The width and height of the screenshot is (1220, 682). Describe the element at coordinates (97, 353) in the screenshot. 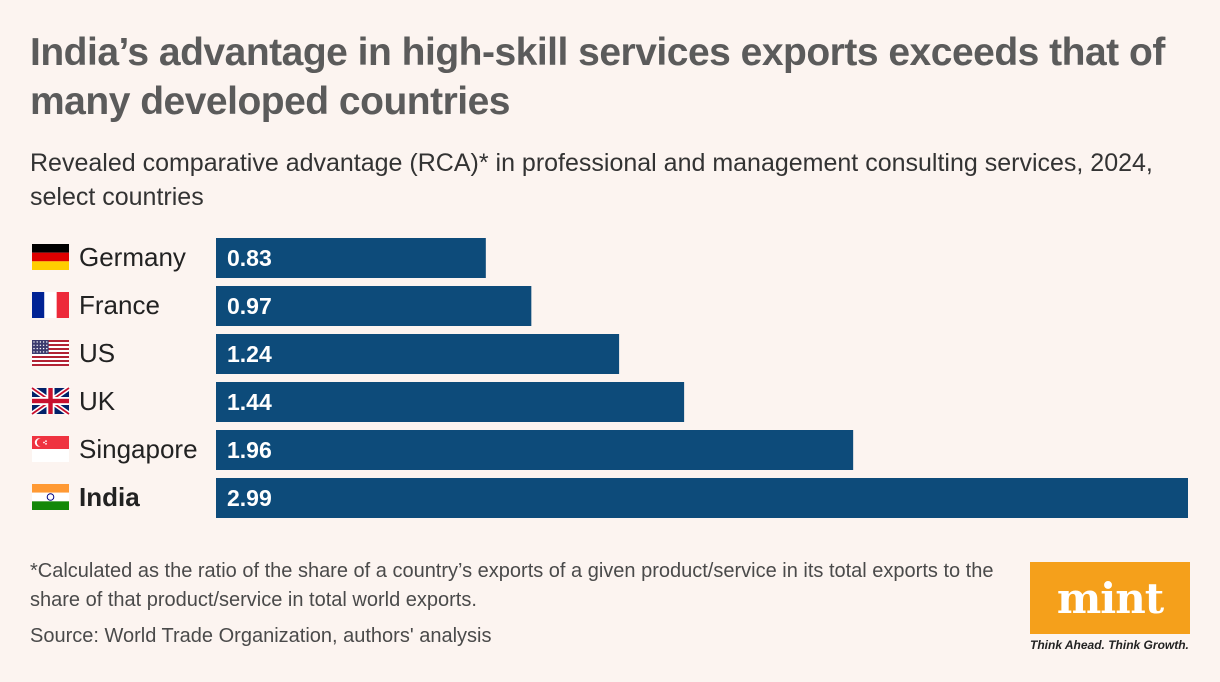

I see `category-label-us: US` at that location.